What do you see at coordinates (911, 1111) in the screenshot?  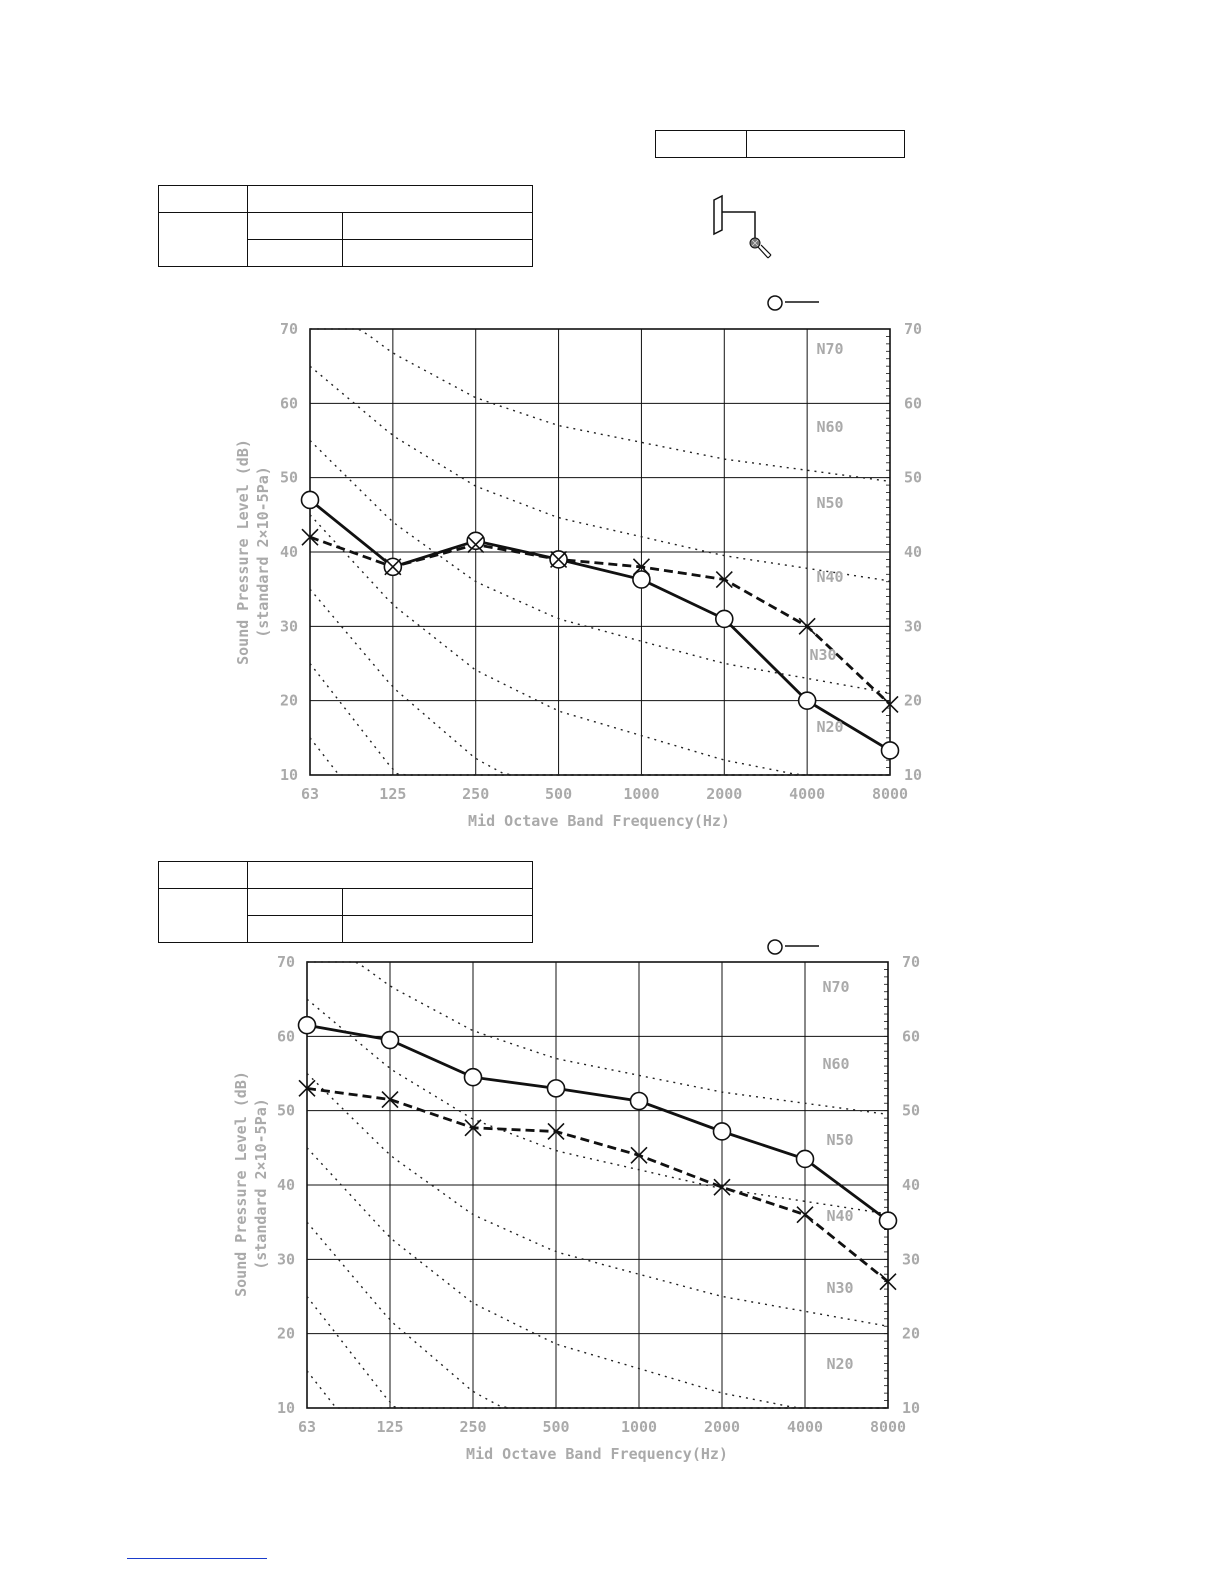 I see `y-tick-label-right: 50` at bounding box center [911, 1111].